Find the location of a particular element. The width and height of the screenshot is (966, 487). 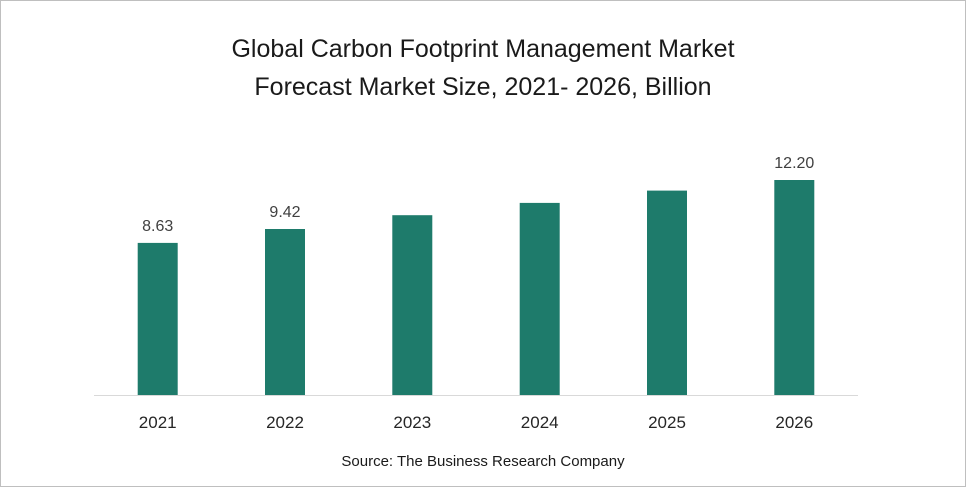

x-tick-label-2022: 2022 is located at coordinates (285, 422).